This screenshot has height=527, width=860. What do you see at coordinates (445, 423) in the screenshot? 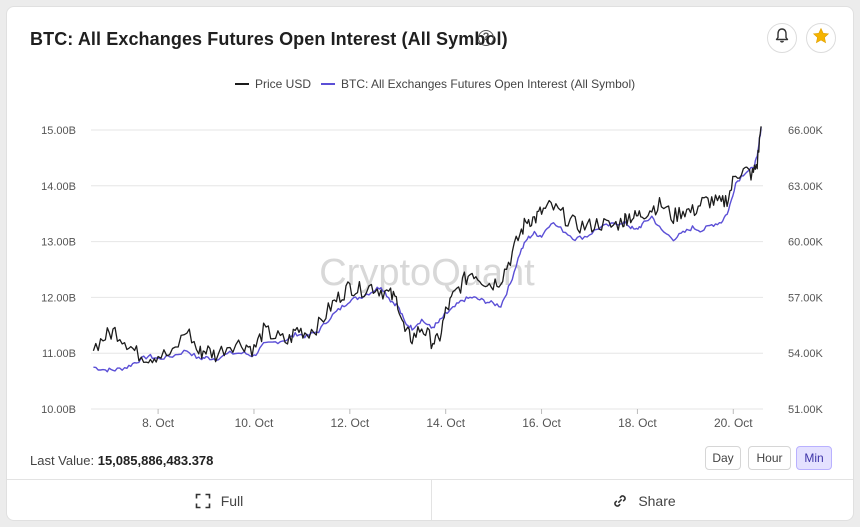
I see `x-tick-label: 14. Oct` at bounding box center [445, 423].